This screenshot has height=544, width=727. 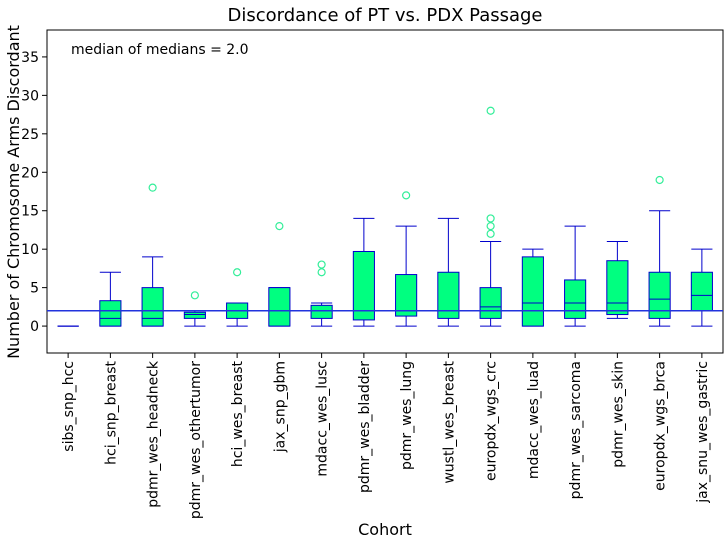 What do you see at coordinates (365, 427) in the screenshot?
I see `x-tick-label: pdmr_wes_bladder` at bounding box center [365, 427].